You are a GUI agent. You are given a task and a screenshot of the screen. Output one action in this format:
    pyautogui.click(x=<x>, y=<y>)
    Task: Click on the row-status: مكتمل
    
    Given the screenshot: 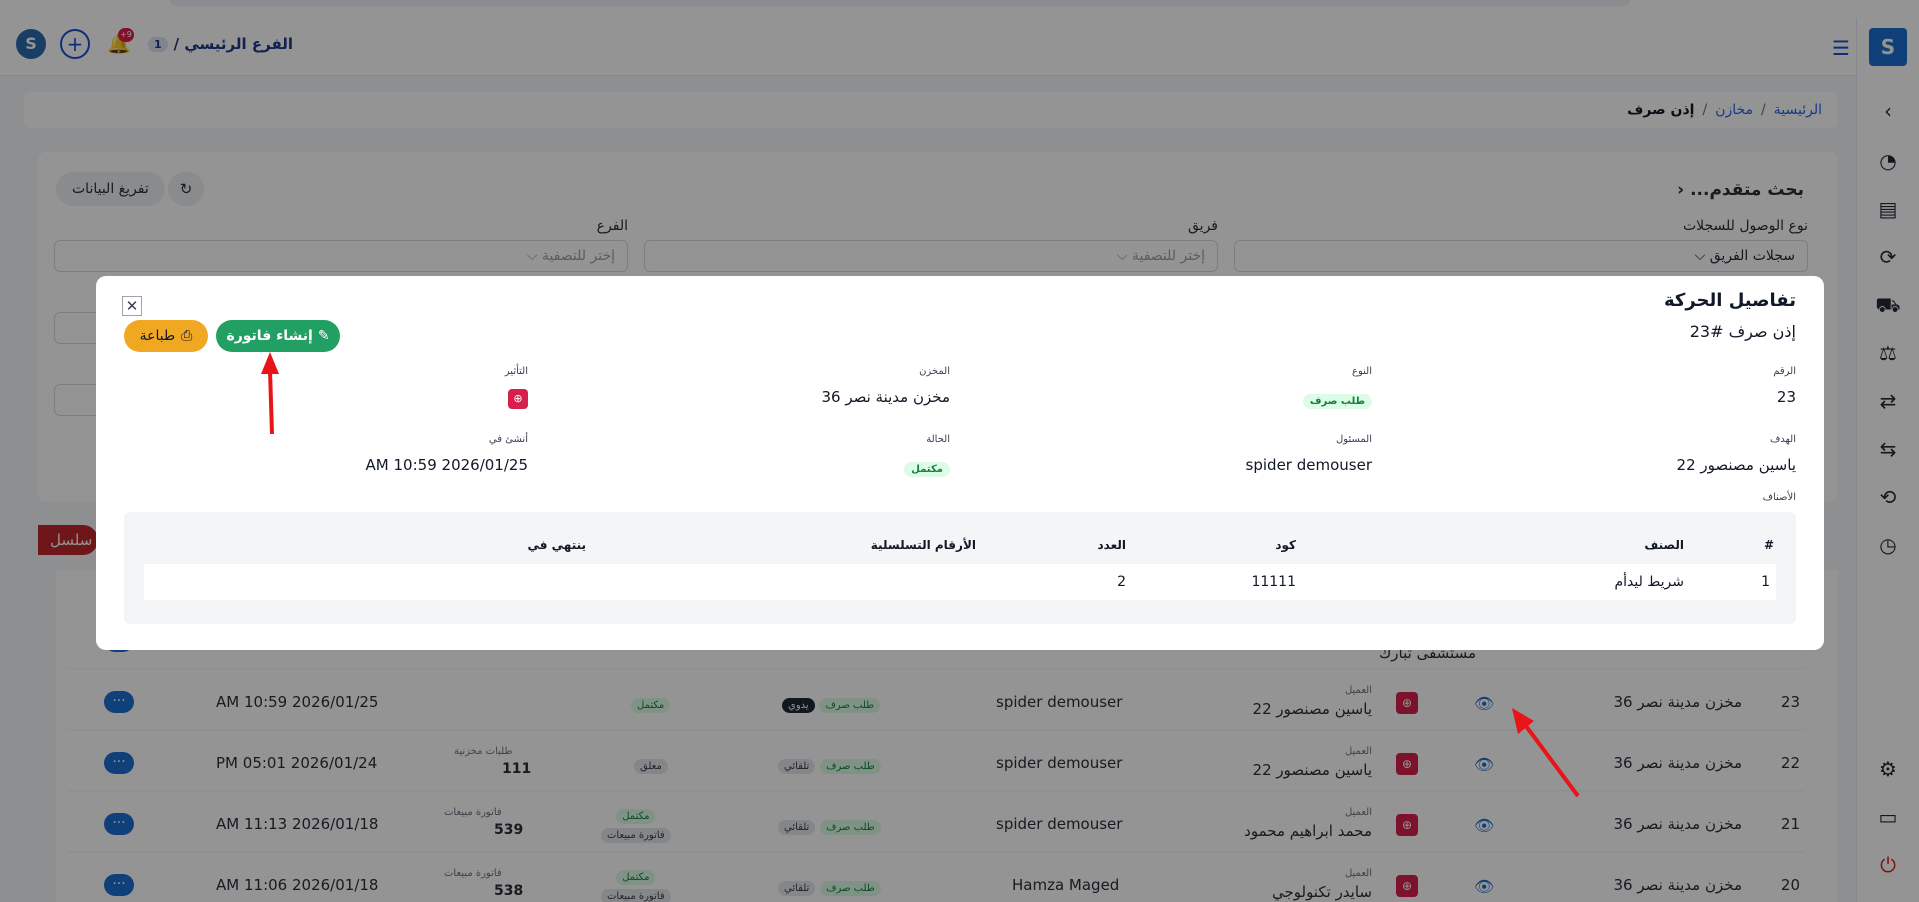 What is the action you would take?
    pyautogui.click(x=651, y=703)
    